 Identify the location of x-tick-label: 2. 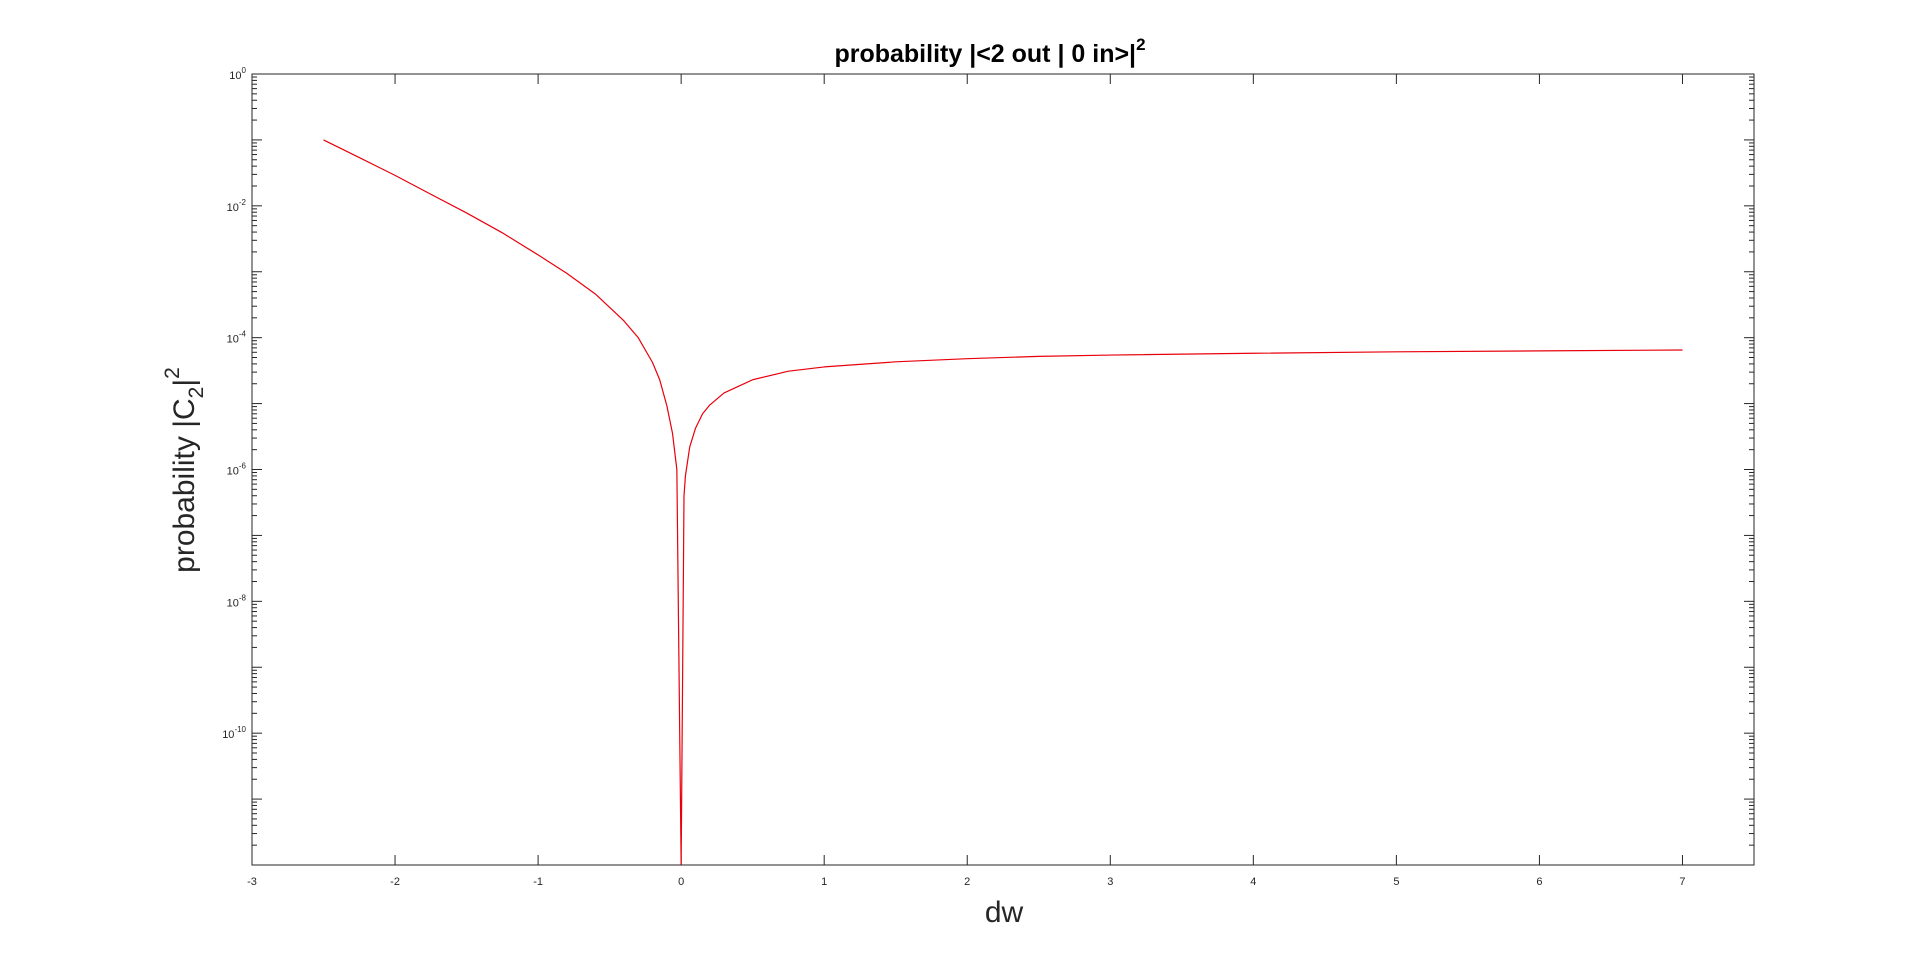
(967, 882).